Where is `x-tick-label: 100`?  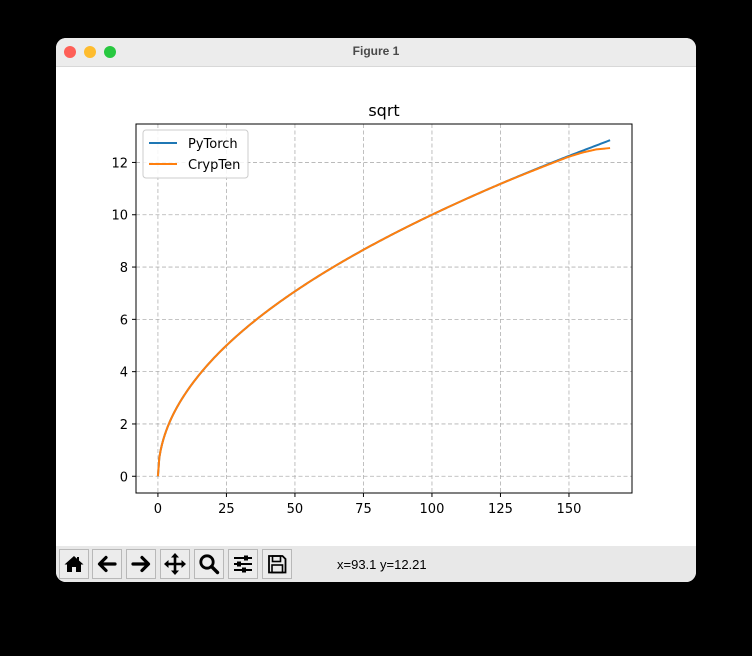
x-tick-label: 100 is located at coordinates (432, 509).